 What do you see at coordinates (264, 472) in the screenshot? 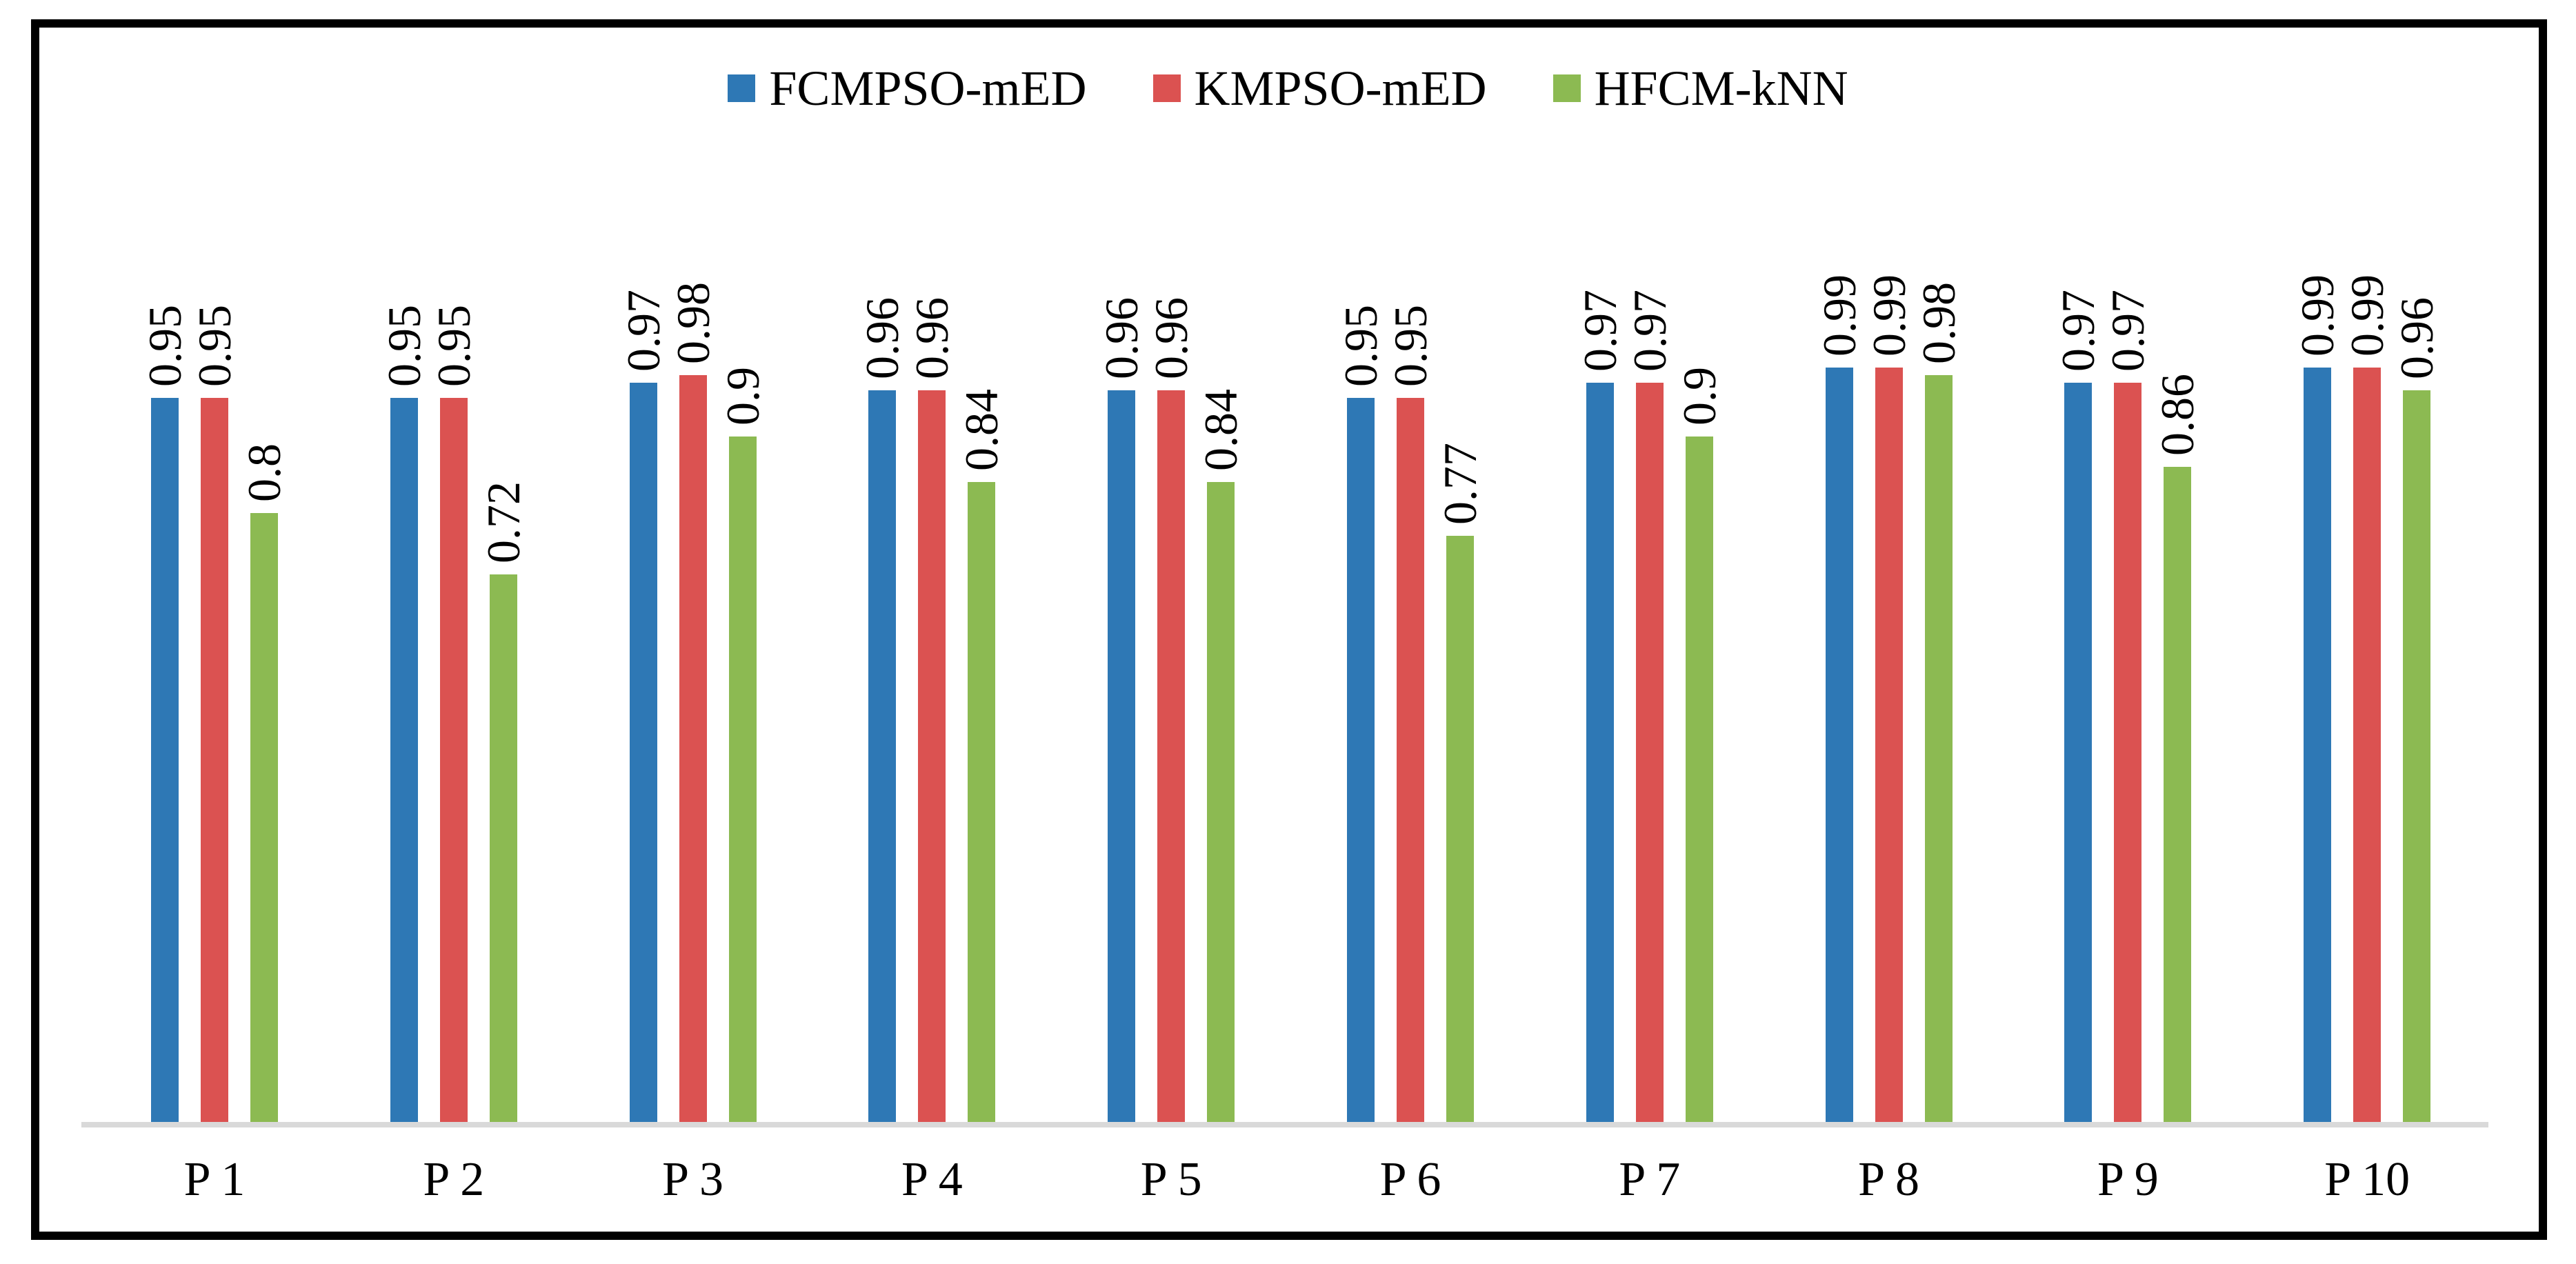
I see `bar-value-label: 0.8` at bounding box center [264, 472].